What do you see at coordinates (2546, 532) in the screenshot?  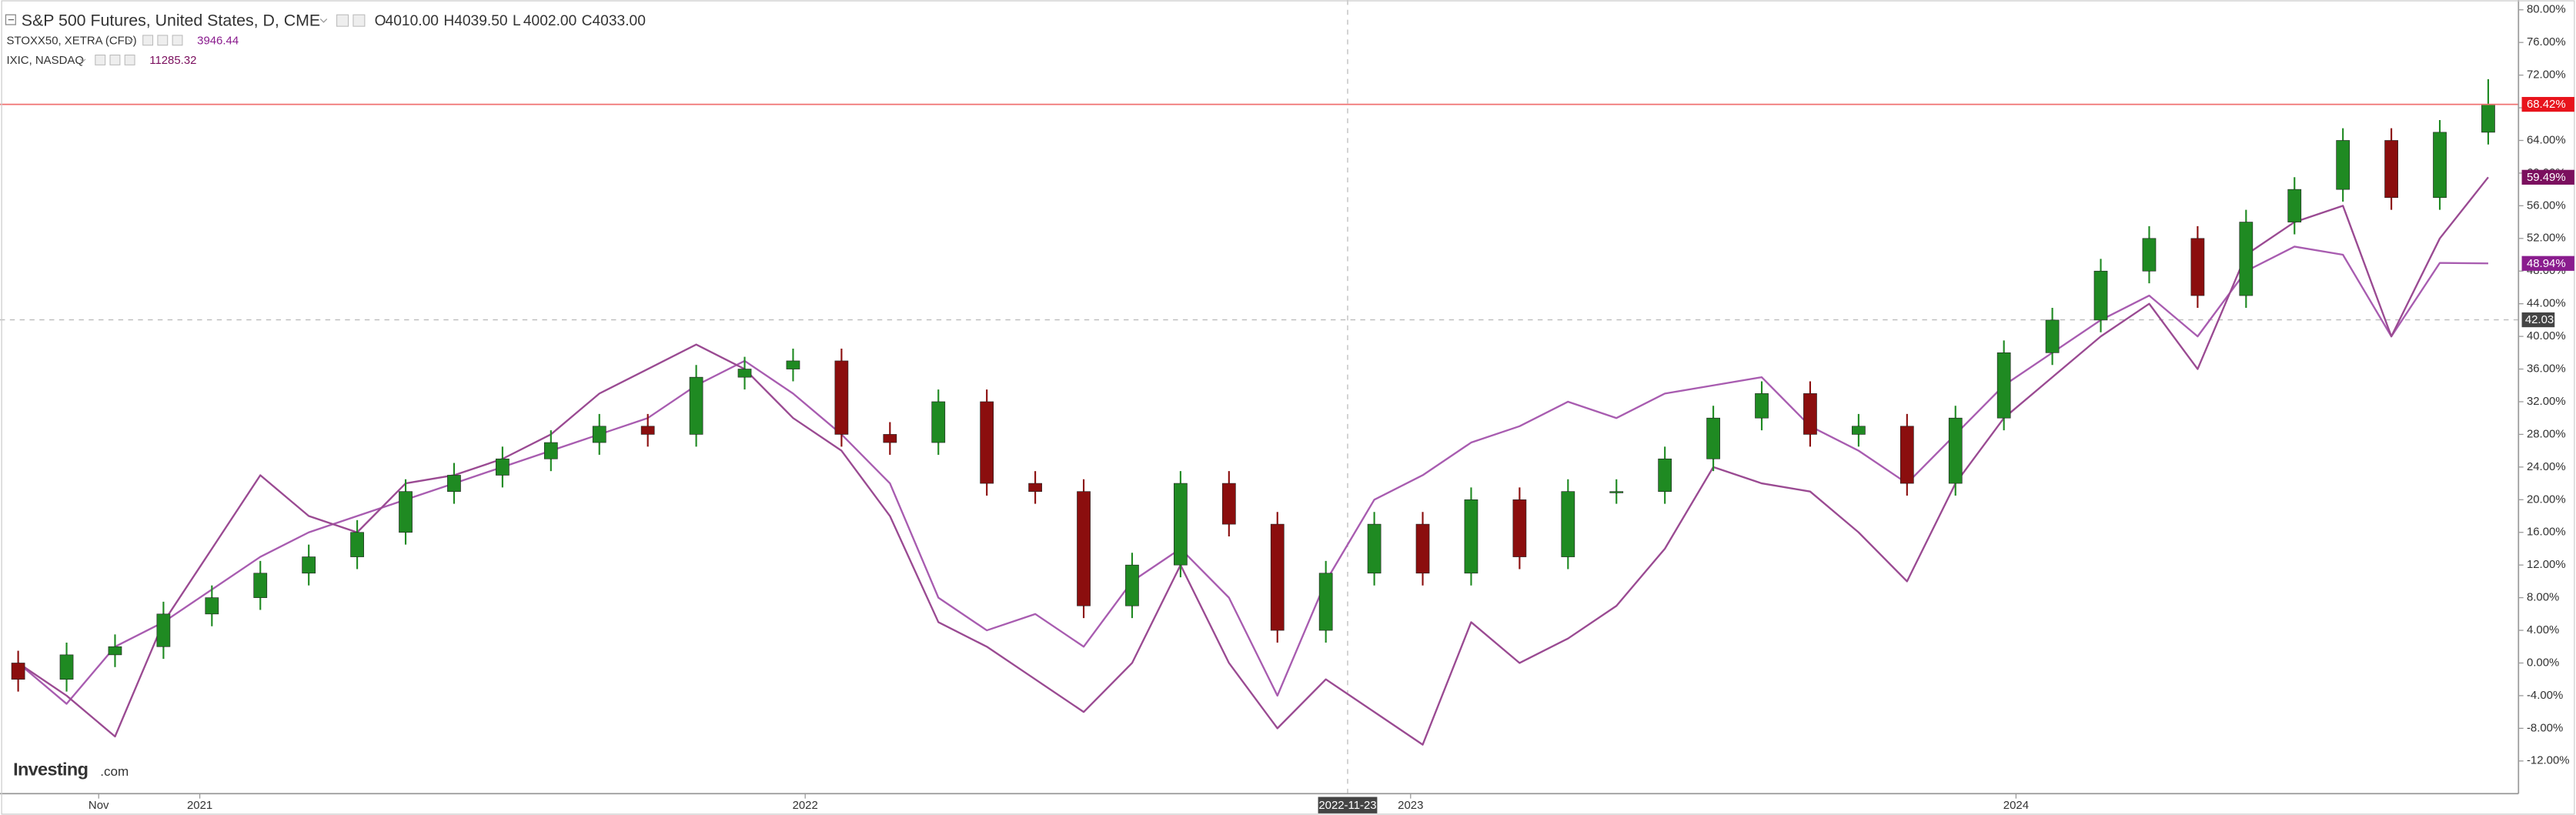 I see `y-tick-label: 16.00%` at bounding box center [2546, 532].